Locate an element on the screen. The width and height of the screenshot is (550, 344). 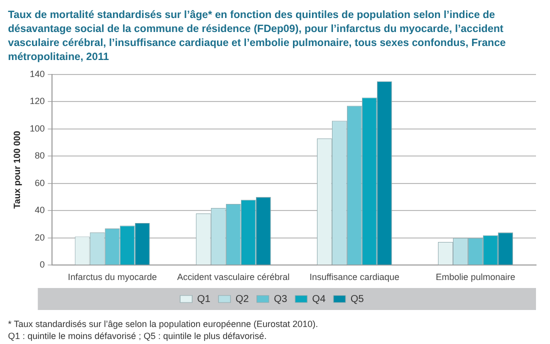
legend-label: Q2 is located at coordinates (242, 299).